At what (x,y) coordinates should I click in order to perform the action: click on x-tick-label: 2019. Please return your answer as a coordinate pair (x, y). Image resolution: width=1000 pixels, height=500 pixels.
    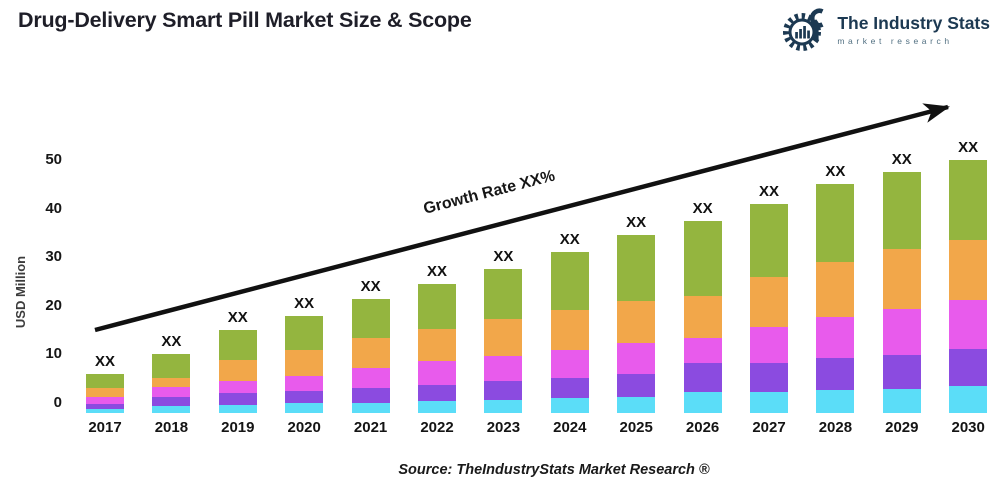
    Looking at the image, I should click on (238, 427).